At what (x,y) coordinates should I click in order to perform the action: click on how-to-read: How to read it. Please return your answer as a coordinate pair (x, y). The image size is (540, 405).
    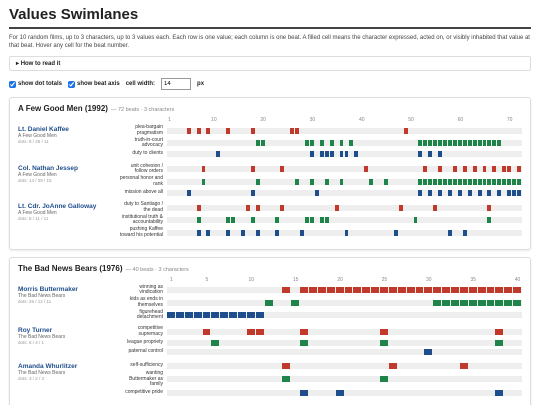
    Looking at the image, I should click on (270, 63).